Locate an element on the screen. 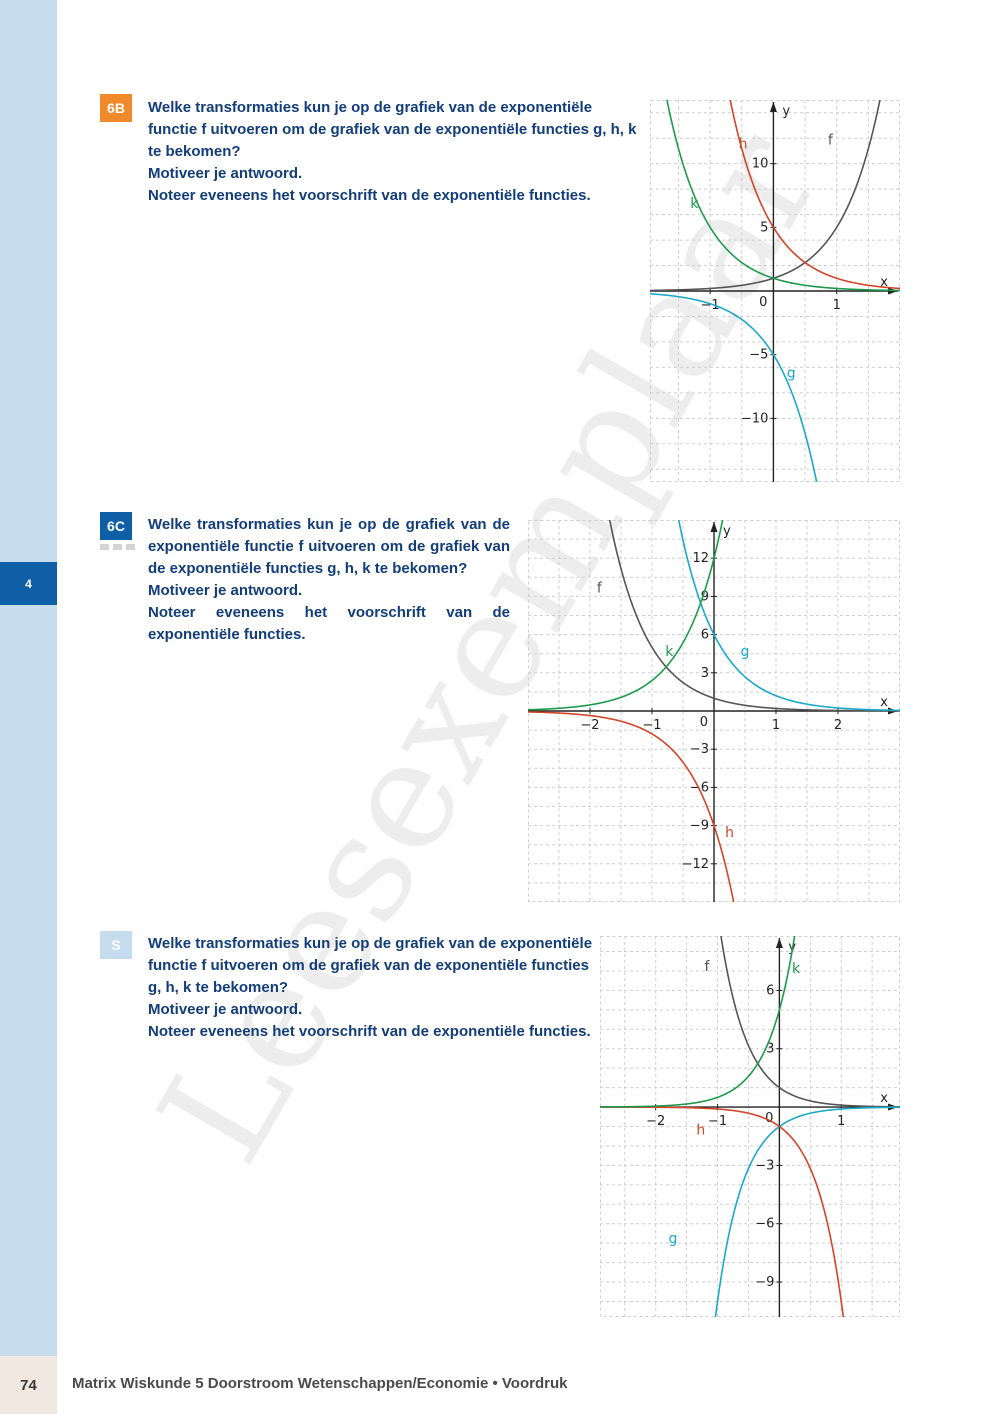 The height and width of the screenshot is (1414, 1000). difficulty-indicator is located at coordinates (117, 547).